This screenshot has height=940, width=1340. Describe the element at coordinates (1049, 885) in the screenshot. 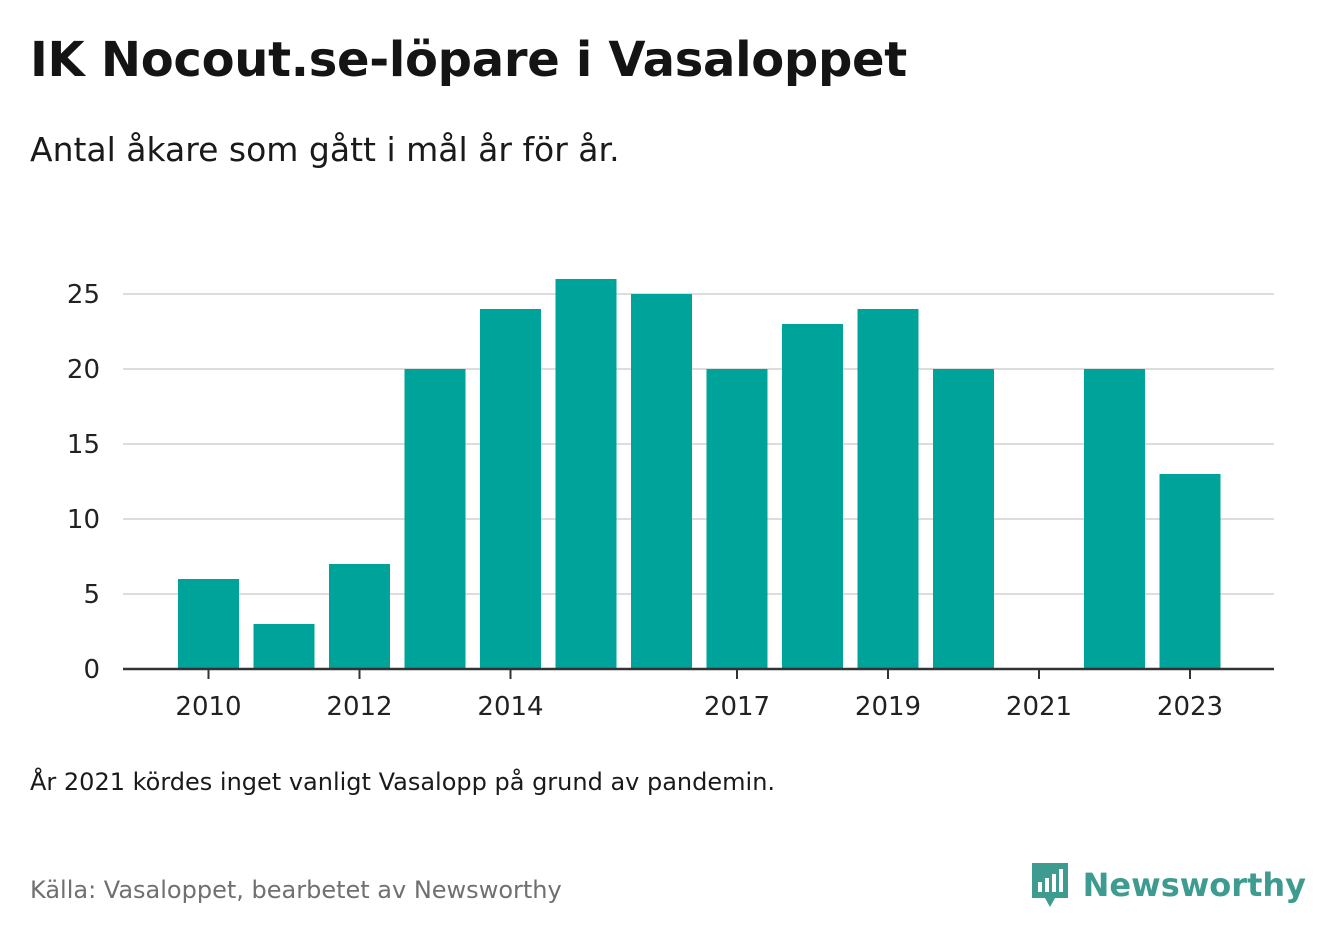

I see `newsworthy-logo-icon` at that location.